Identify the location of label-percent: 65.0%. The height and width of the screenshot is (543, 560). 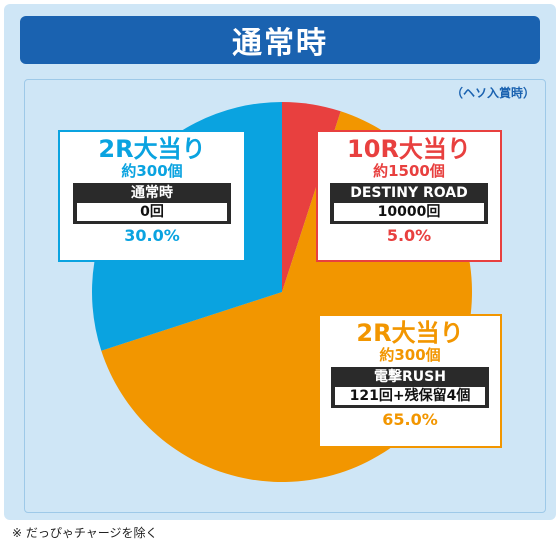
(410, 419).